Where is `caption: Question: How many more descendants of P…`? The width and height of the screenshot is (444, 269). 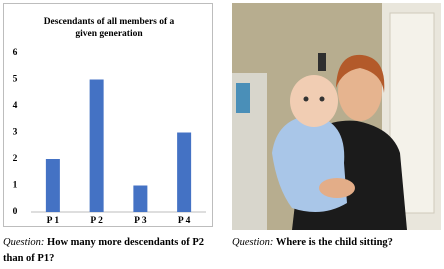 caption: Question: How many more descendants of P… is located at coordinates (110, 251).